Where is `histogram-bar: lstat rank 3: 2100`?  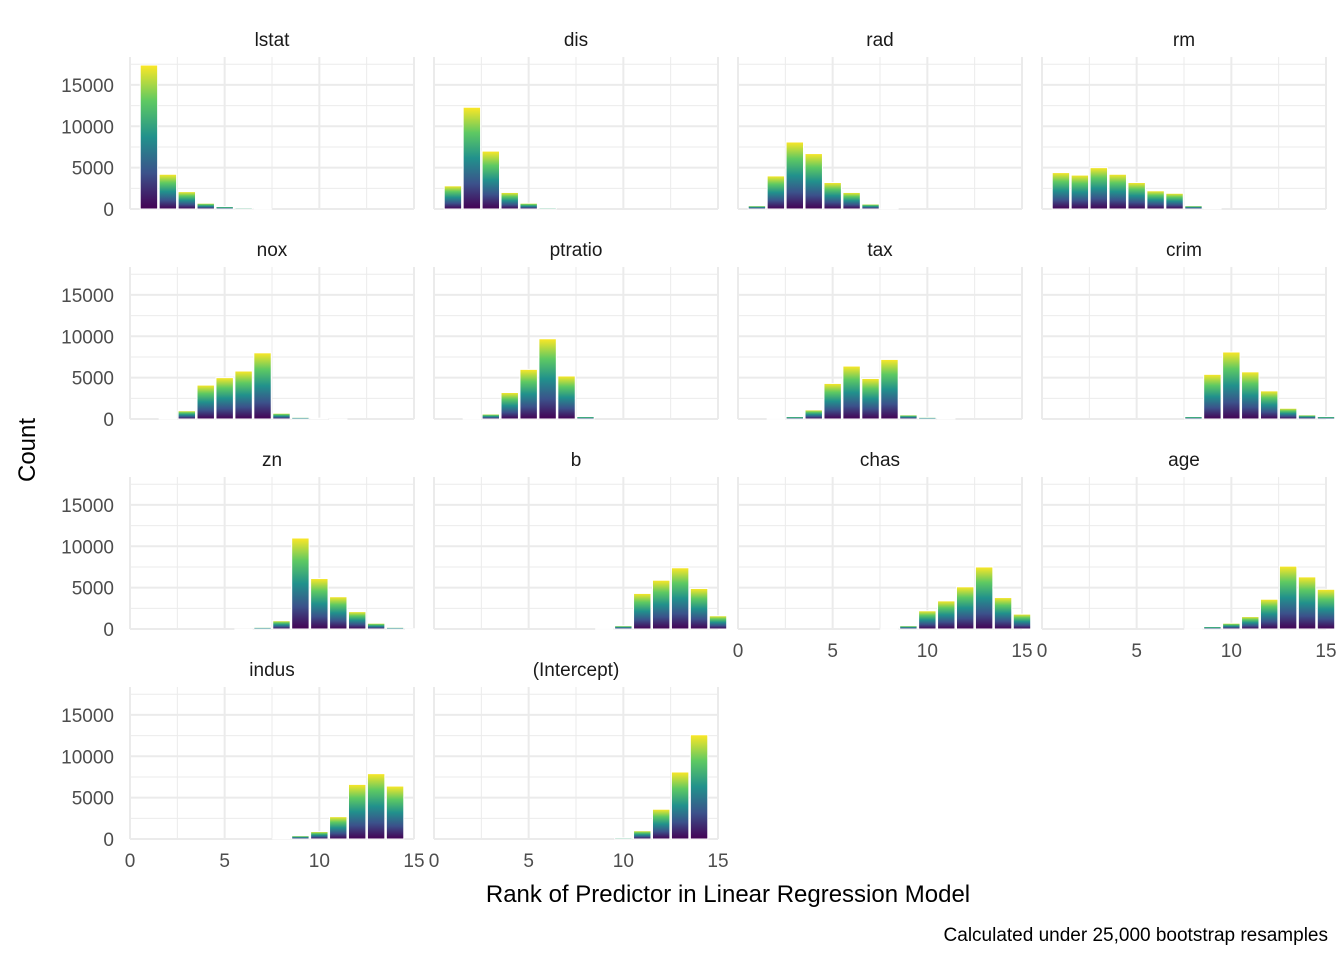
histogram-bar: lstat rank 3: 2100 is located at coordinates (187, 200).